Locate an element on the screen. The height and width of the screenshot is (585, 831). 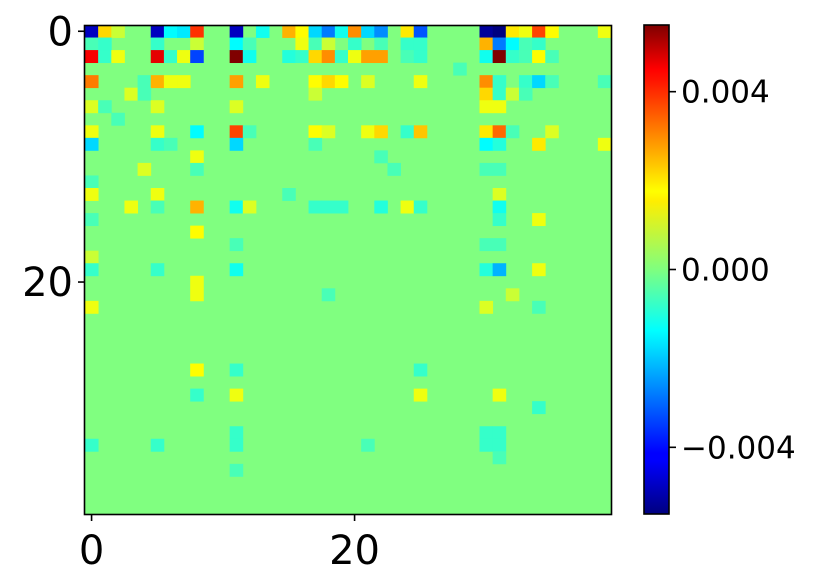
y-axis: 0 20 is located at coordinates (53, 157).